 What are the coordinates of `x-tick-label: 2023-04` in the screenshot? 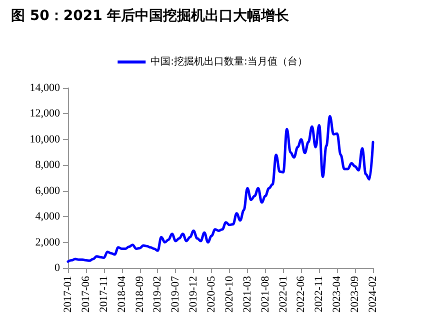 It's located at (337, 294).